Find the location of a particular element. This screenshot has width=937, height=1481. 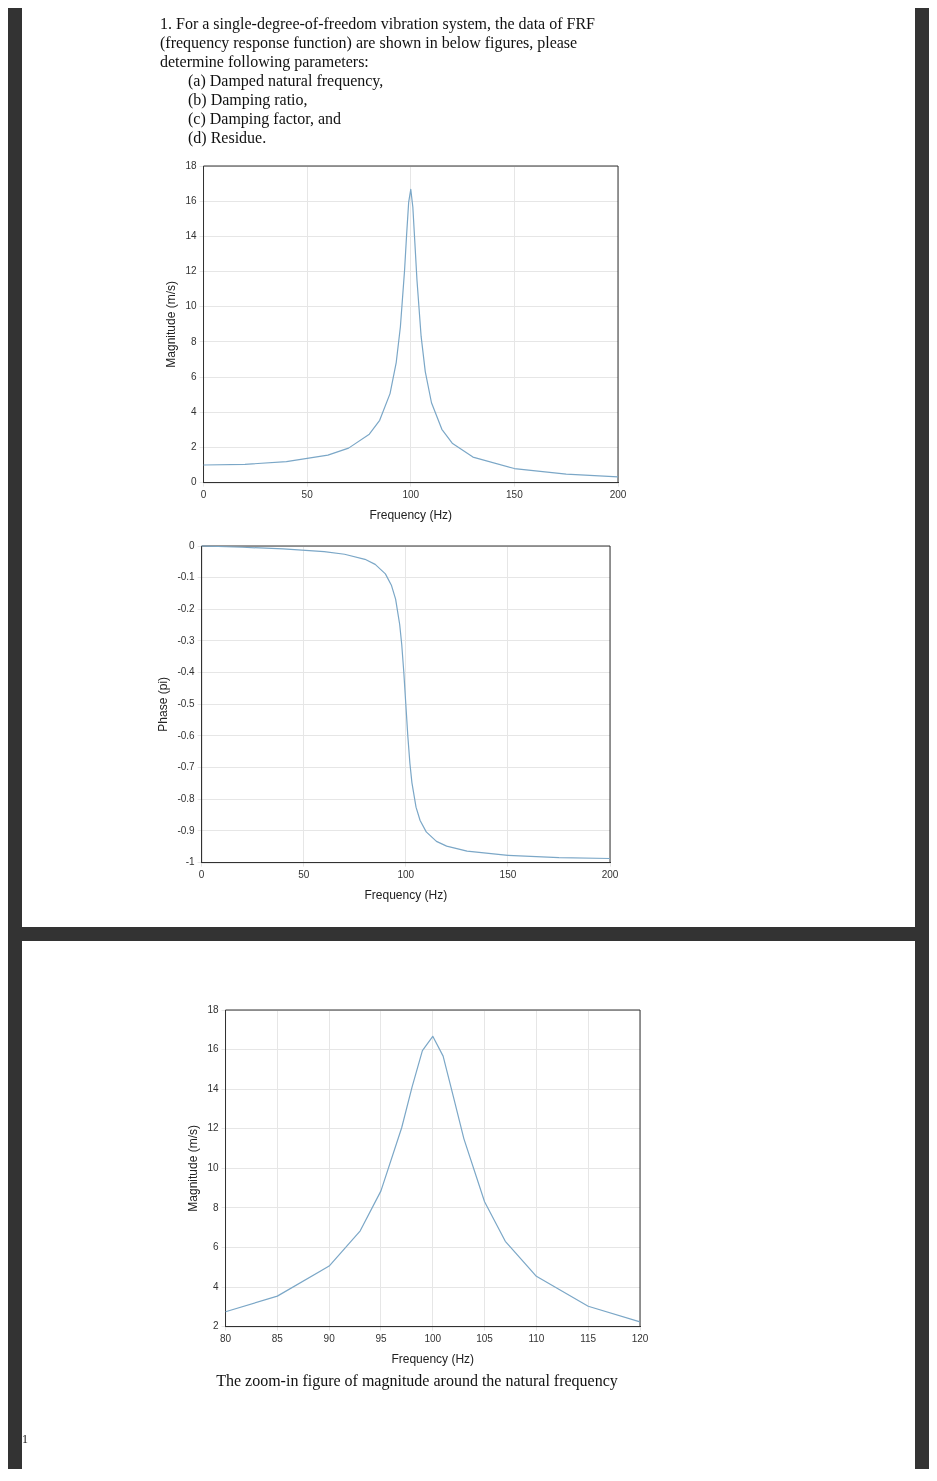

text: (a) Damped natural frequency, is located at coordinates (286, 80).